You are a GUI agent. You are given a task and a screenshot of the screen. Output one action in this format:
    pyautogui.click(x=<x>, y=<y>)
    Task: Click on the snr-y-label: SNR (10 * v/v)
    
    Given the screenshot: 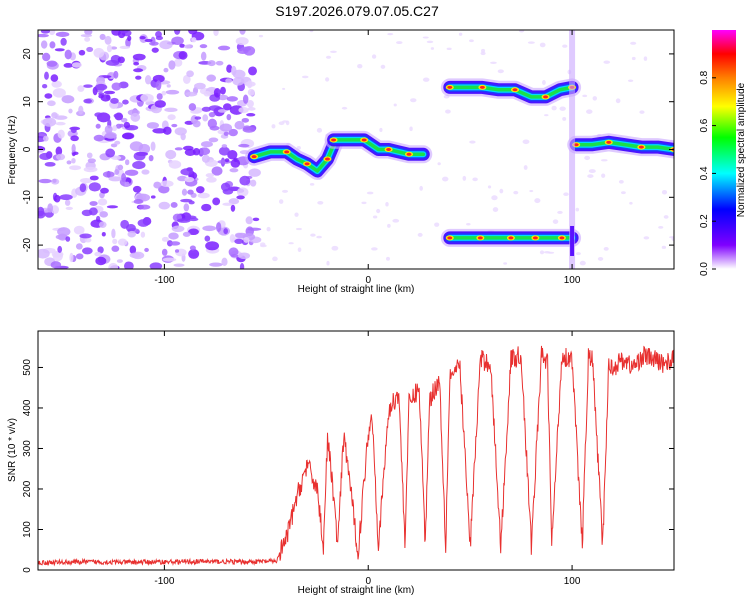 What is the action you would take?
    pyautogui.click(x=12, y=450)
    